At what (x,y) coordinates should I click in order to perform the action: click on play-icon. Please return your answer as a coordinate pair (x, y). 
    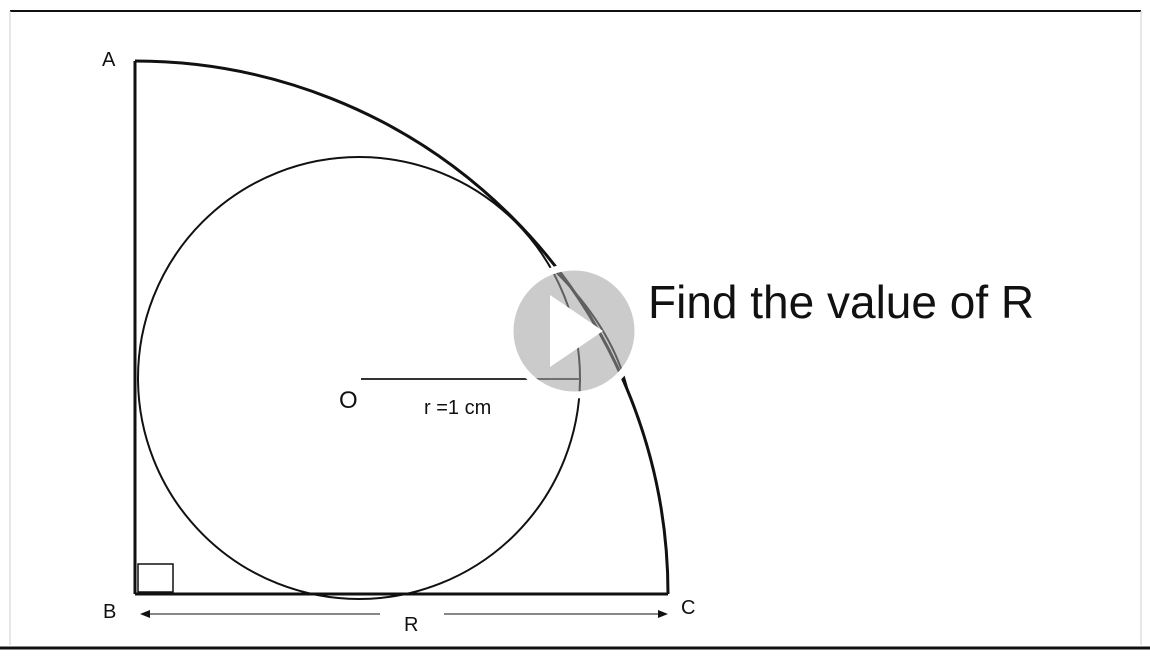
    Looking at the image, I should click on (576, 331).